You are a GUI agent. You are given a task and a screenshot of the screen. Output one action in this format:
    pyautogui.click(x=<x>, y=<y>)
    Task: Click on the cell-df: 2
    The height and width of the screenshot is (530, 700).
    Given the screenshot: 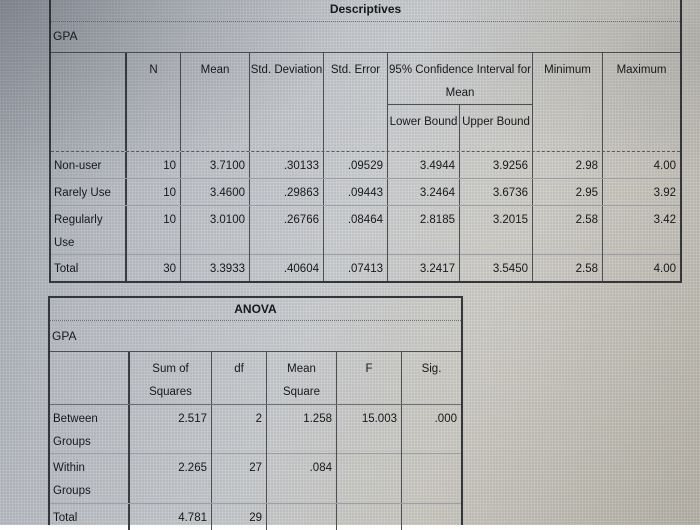 What is the action you would take?
    pyautogui.click(x=239, y=429)
    